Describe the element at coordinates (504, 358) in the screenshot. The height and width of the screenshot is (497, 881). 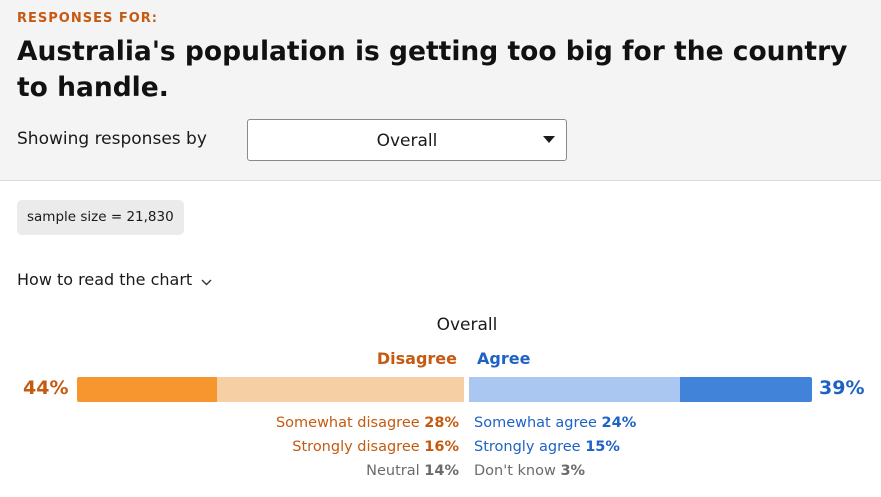
I see `agree-label: Agree` at that location.